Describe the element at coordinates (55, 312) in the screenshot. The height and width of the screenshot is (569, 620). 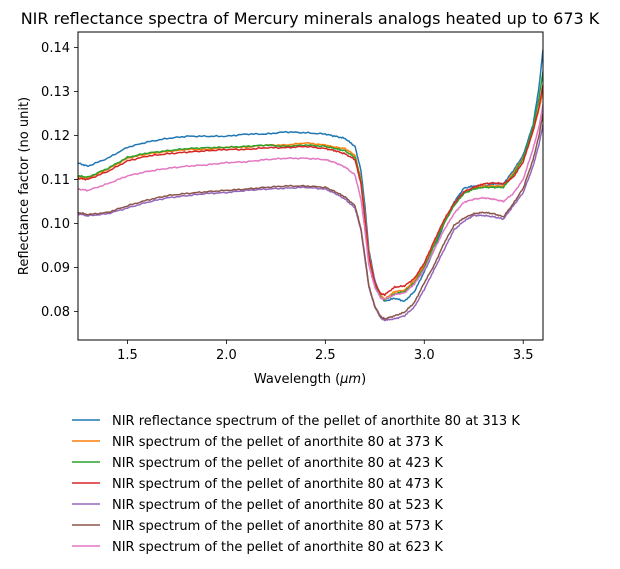
I see `y-tick-label: 0.08` at that location.